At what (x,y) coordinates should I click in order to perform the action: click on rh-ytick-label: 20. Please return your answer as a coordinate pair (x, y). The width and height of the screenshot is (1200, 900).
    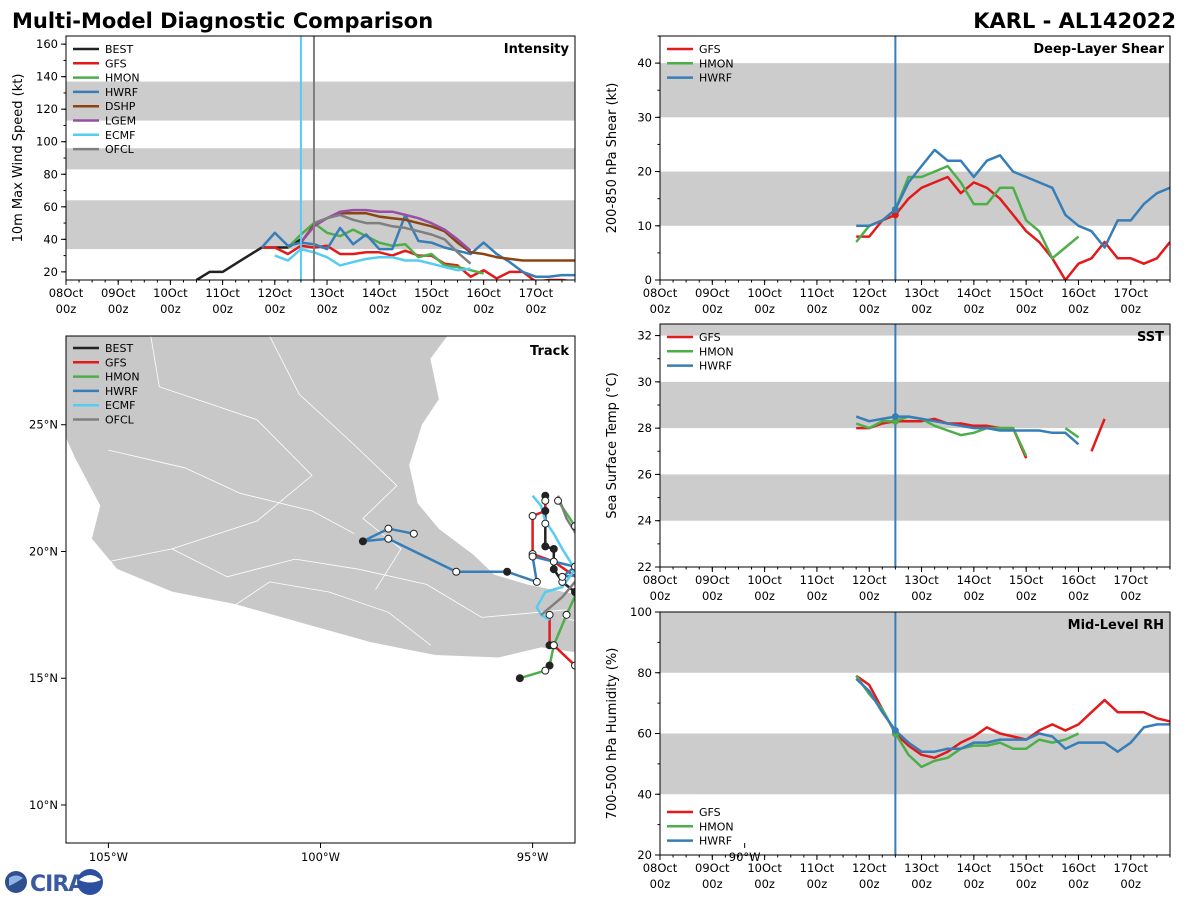
    Looking at the image, I should click on (644, 855).